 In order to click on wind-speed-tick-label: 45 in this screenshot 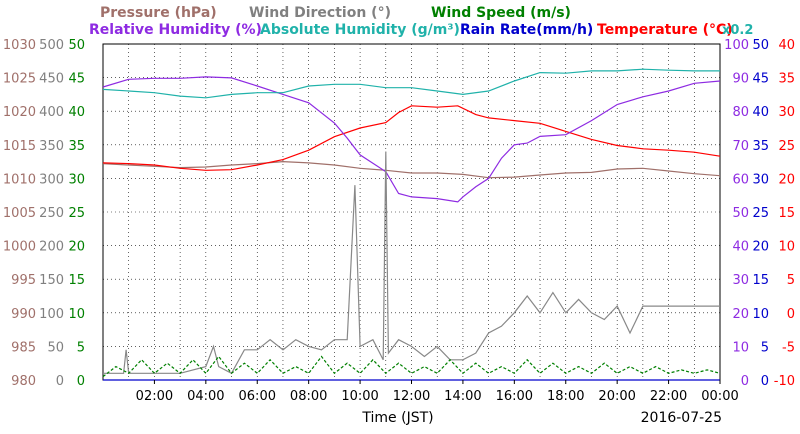, I will do `click(76, 79)`.